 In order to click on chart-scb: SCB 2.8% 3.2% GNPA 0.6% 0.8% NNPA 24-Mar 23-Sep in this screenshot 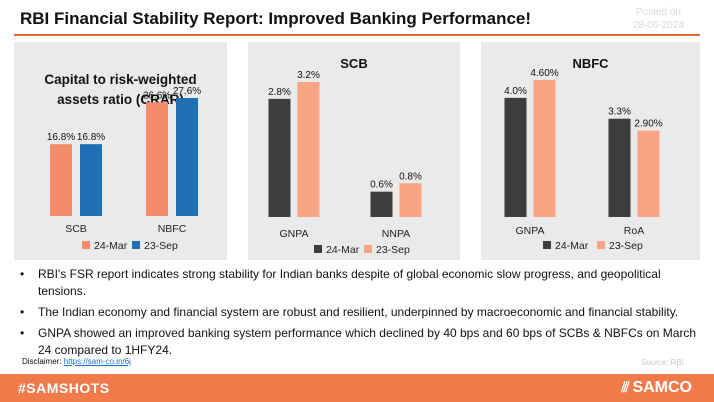, I will do `click(345, 156)`.